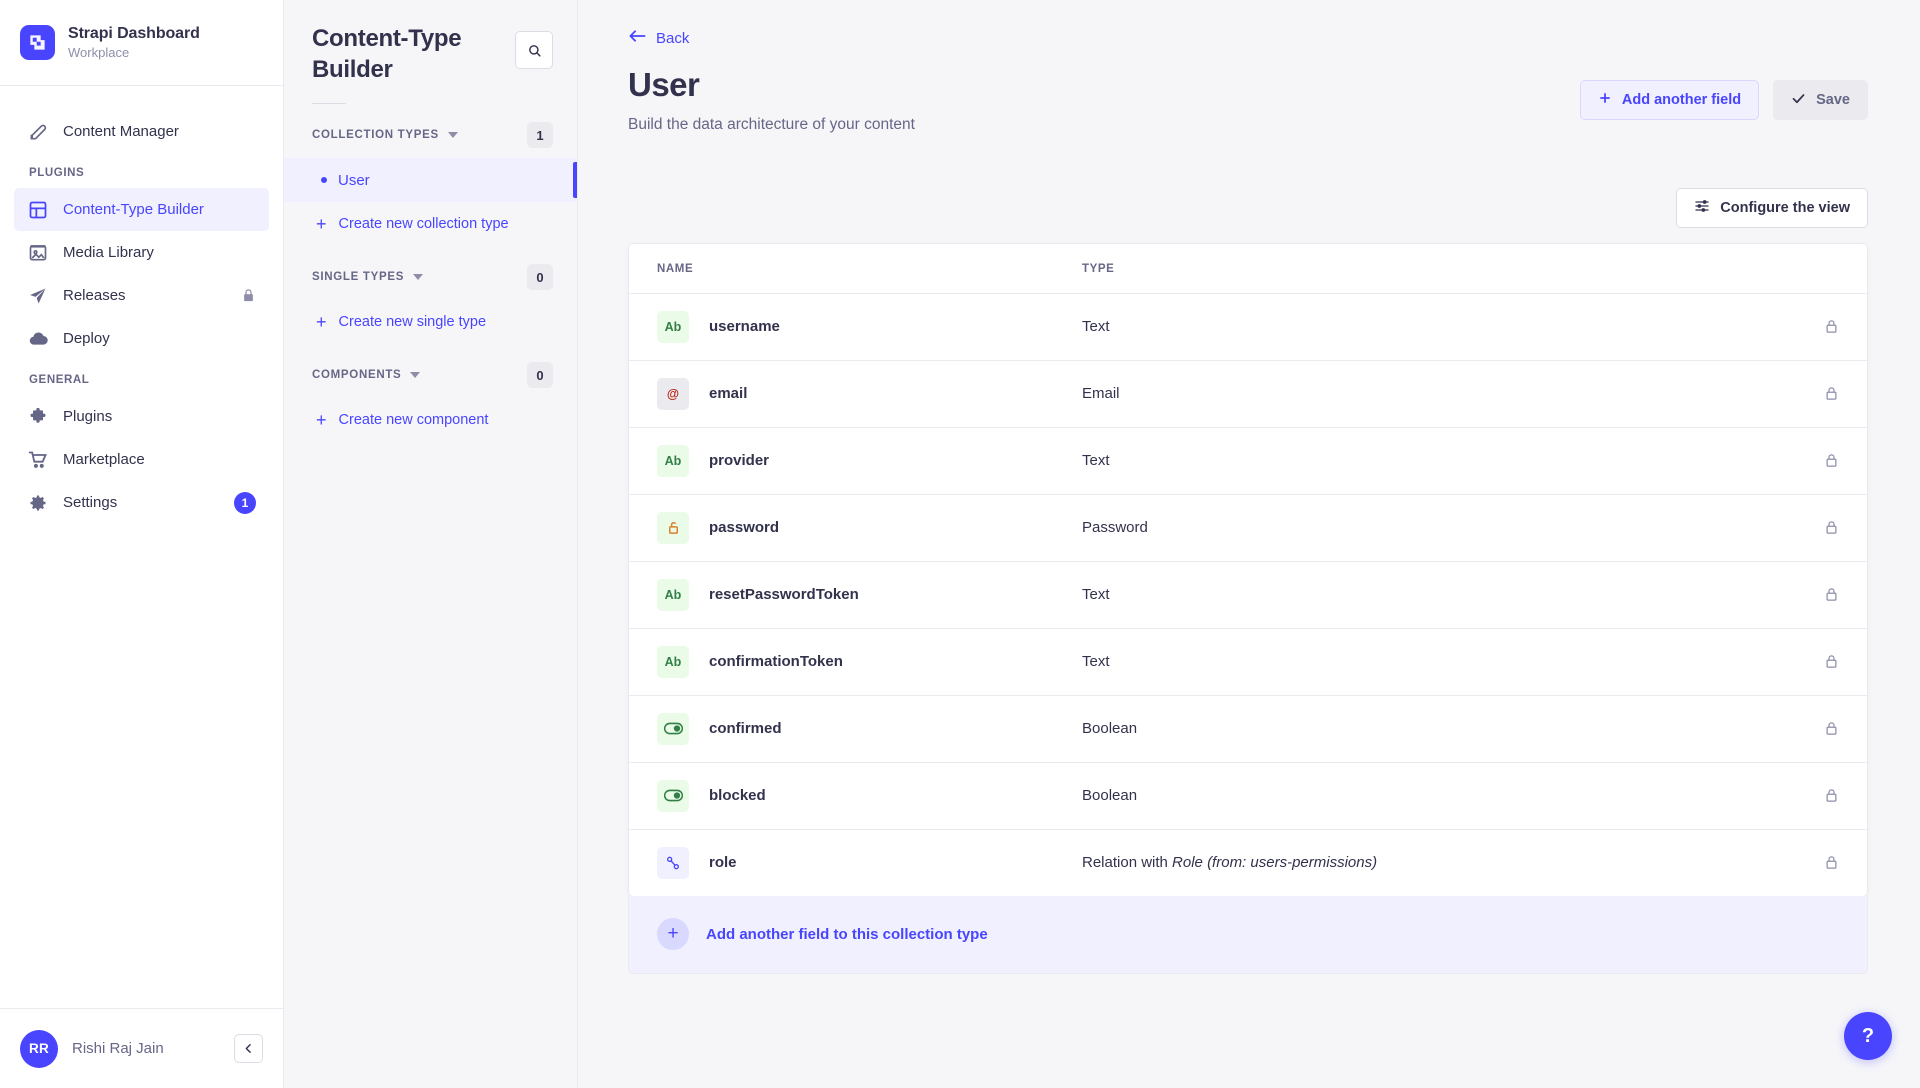 The width and height of the screenshot is (1920, 1088). Describe the element at coordinates (430, 273) in the screenshot. I see `ctb-group-single-types: SINGLE TYPES 0` at that location.